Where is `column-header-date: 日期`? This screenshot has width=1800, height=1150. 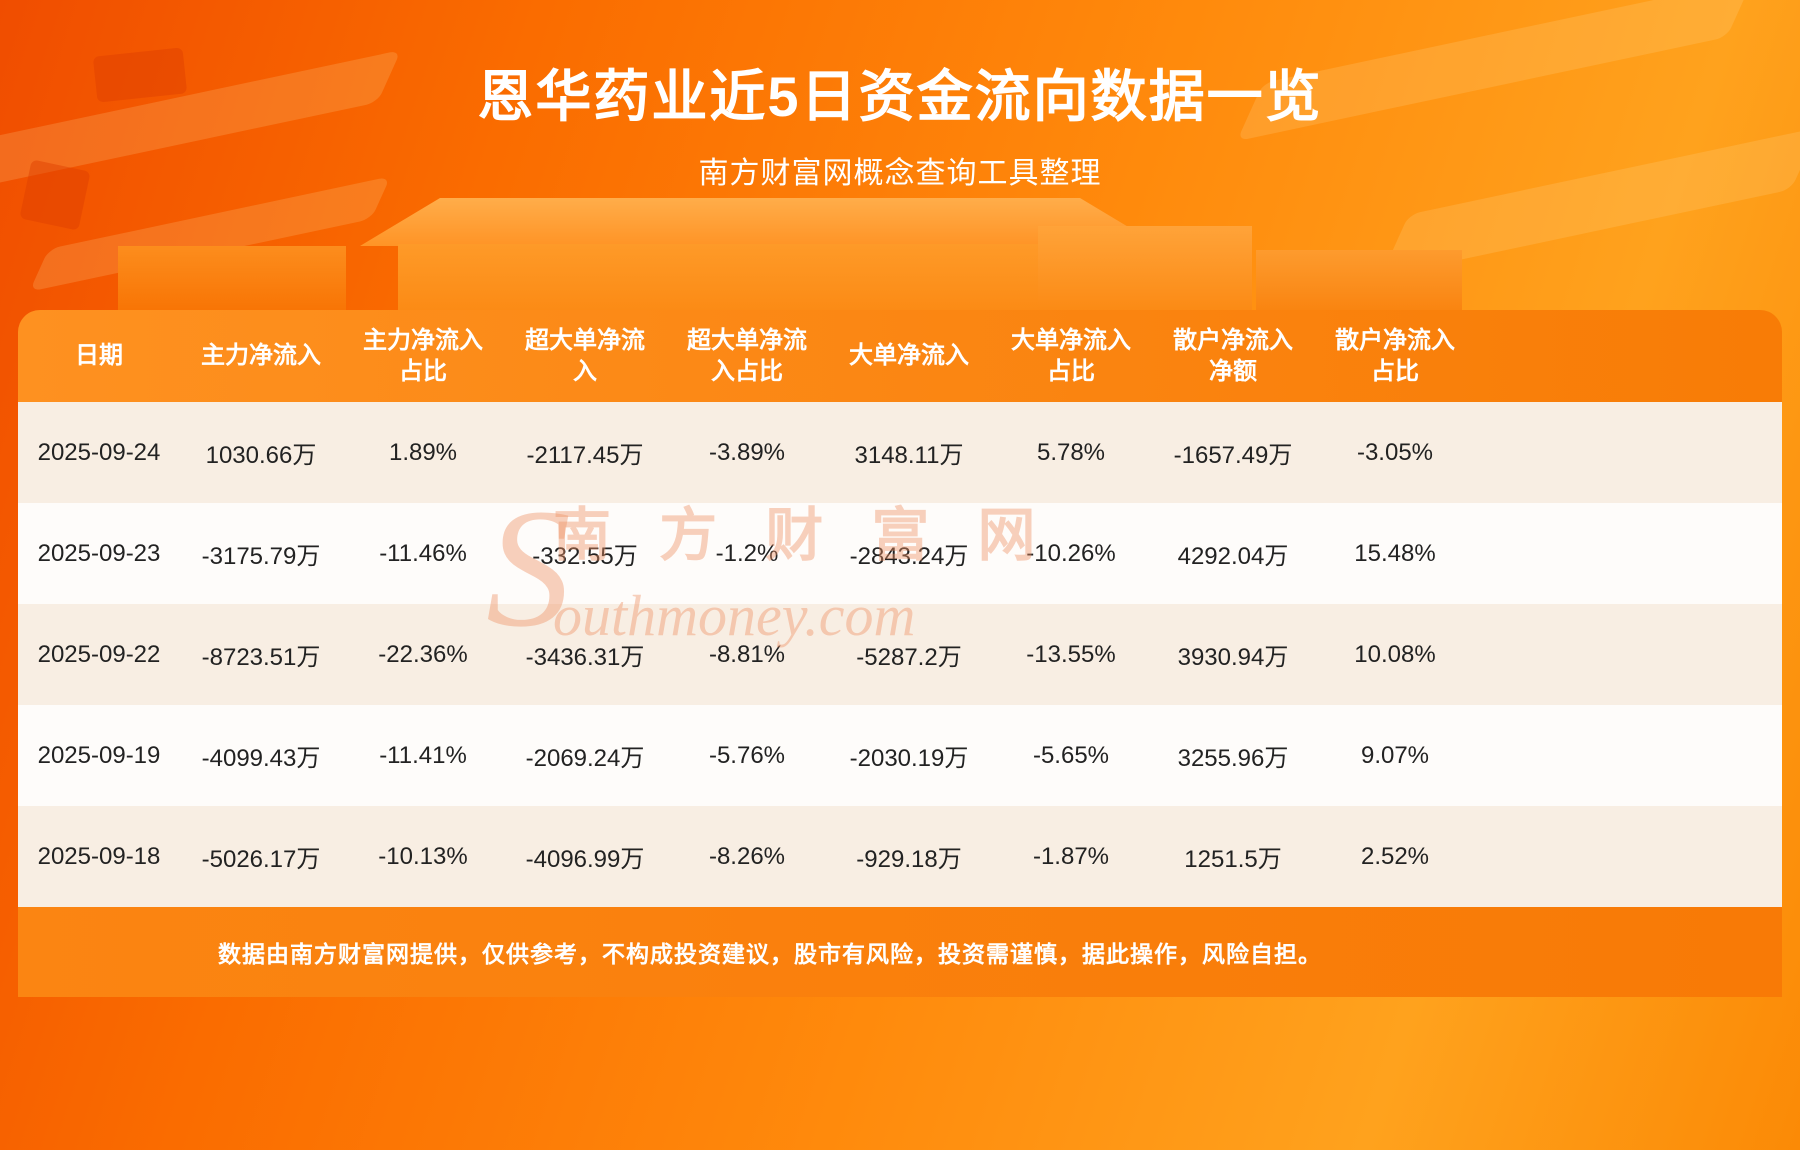
column-header-date: 日期 is located at coordinates (99, 356).